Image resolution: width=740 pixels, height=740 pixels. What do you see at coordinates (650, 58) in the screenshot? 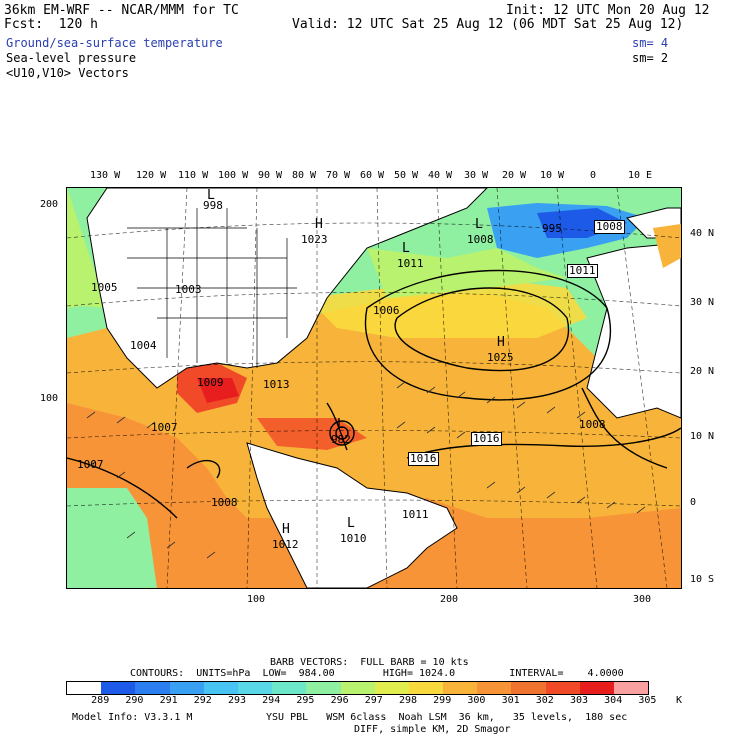
I see `field-smooth-slp: sm= 2` at bounding box center [650, 58].